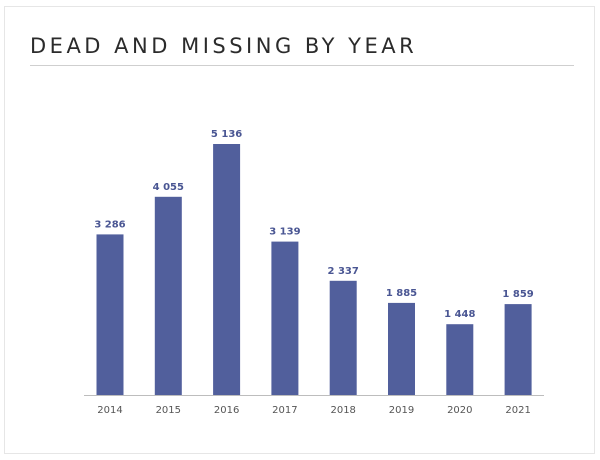  What do you see at coordinates (168, 295) in the screenshot?
I see `bar-2015` at bounding box center [168, 295].